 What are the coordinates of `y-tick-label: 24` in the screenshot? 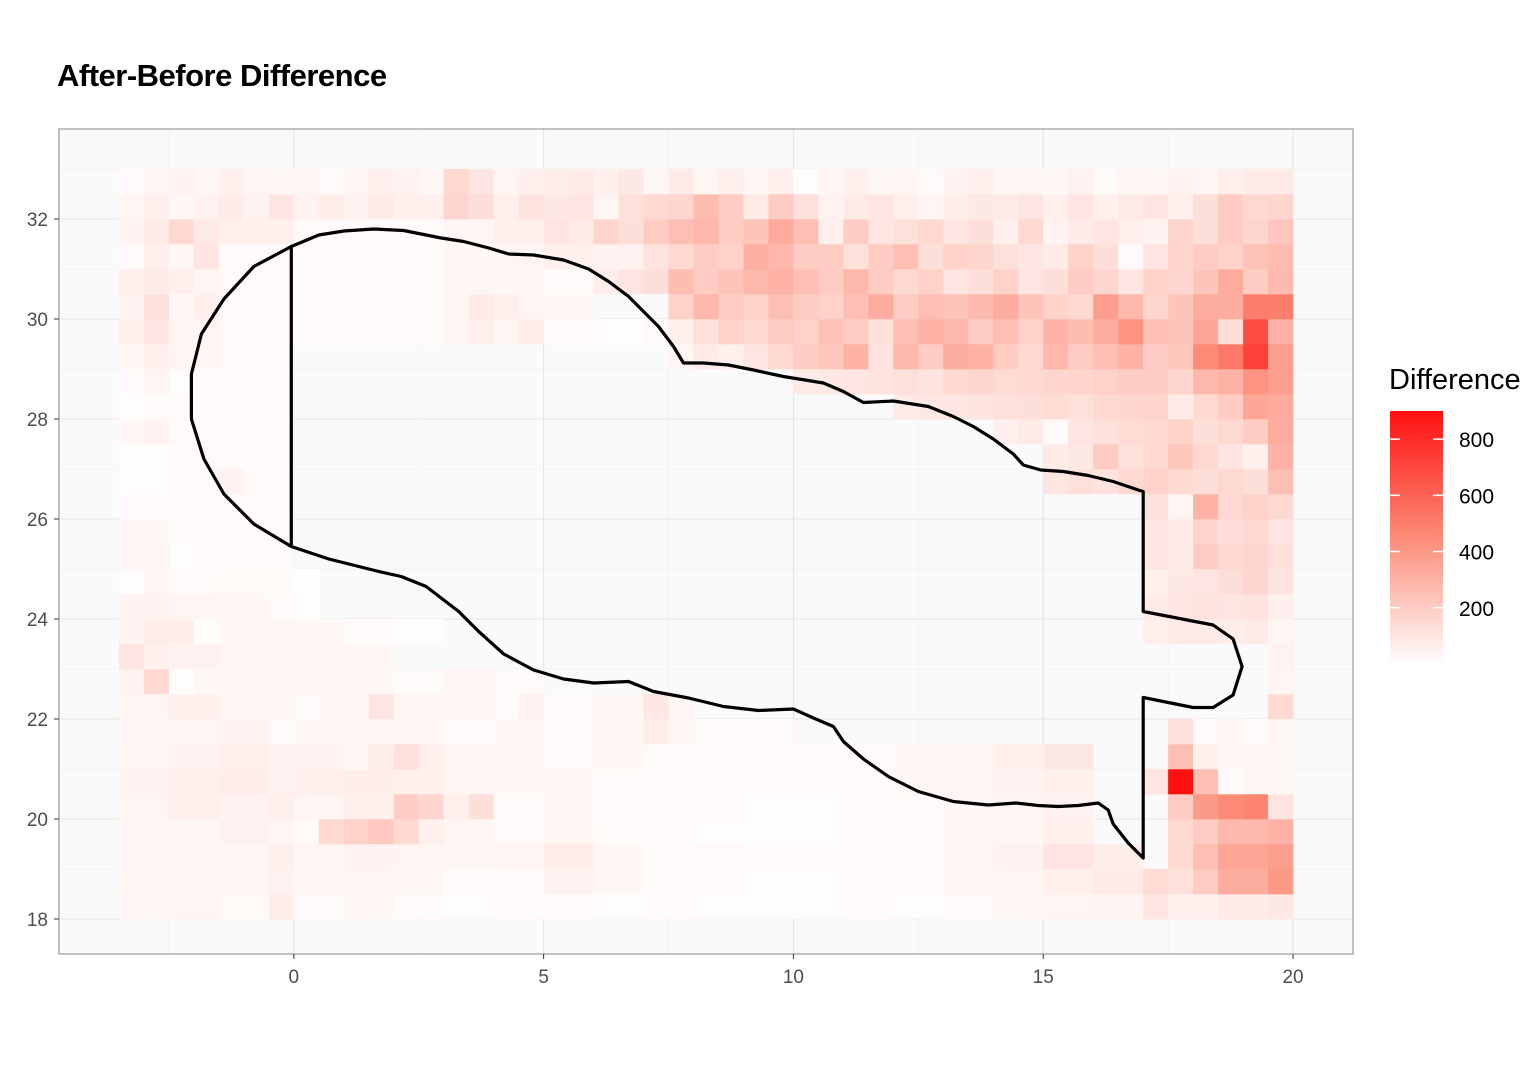 It's located at (38, 620).